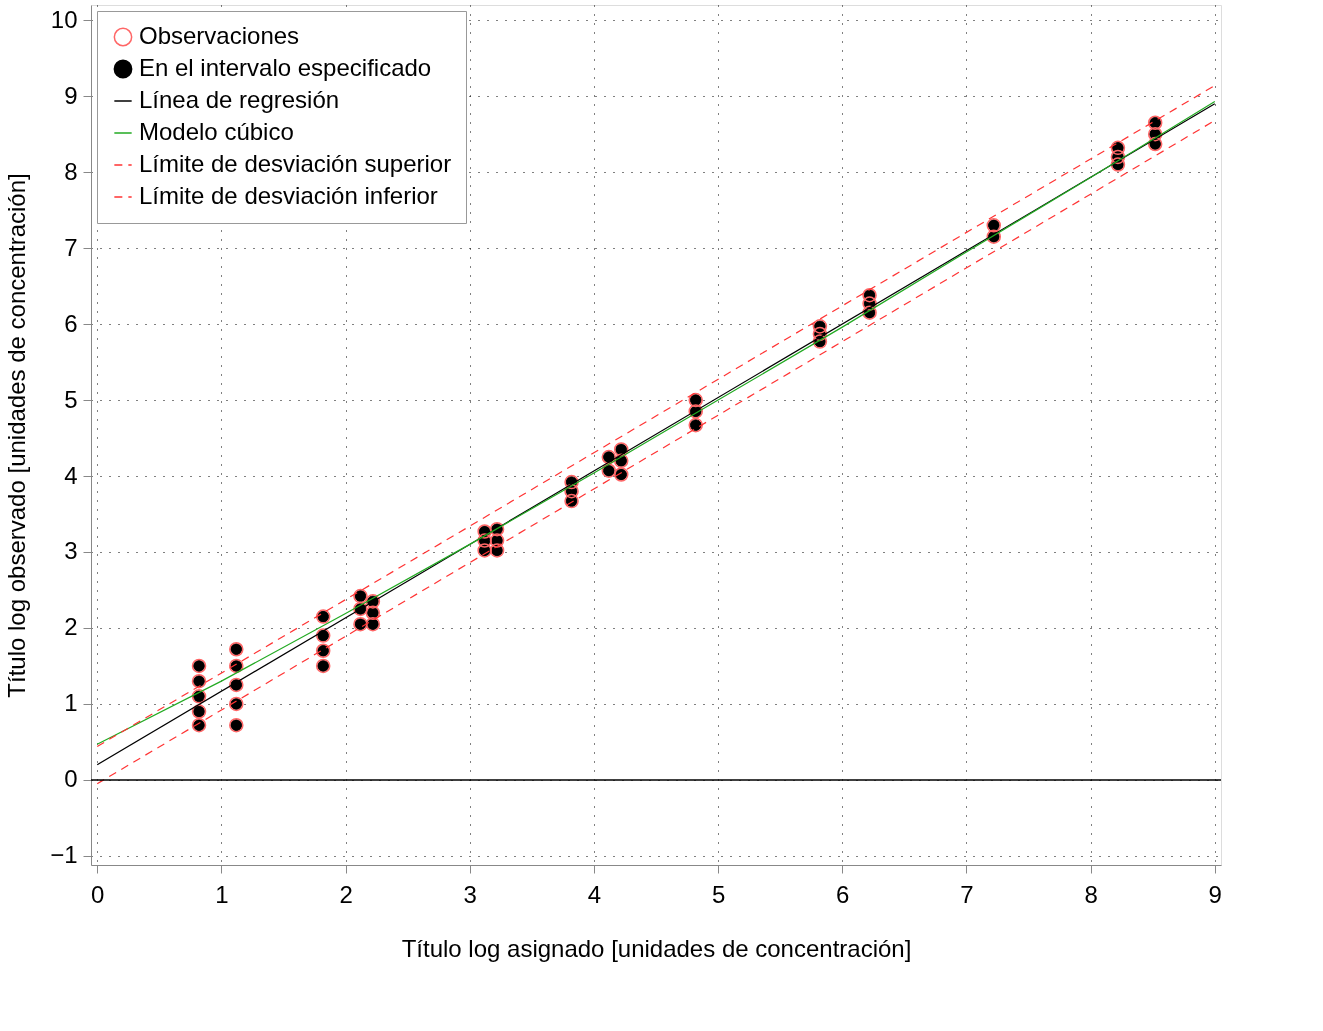 This screenshot has width=1323, height=1031. I want to click on y-tick-label: 2, so click(71, 627).